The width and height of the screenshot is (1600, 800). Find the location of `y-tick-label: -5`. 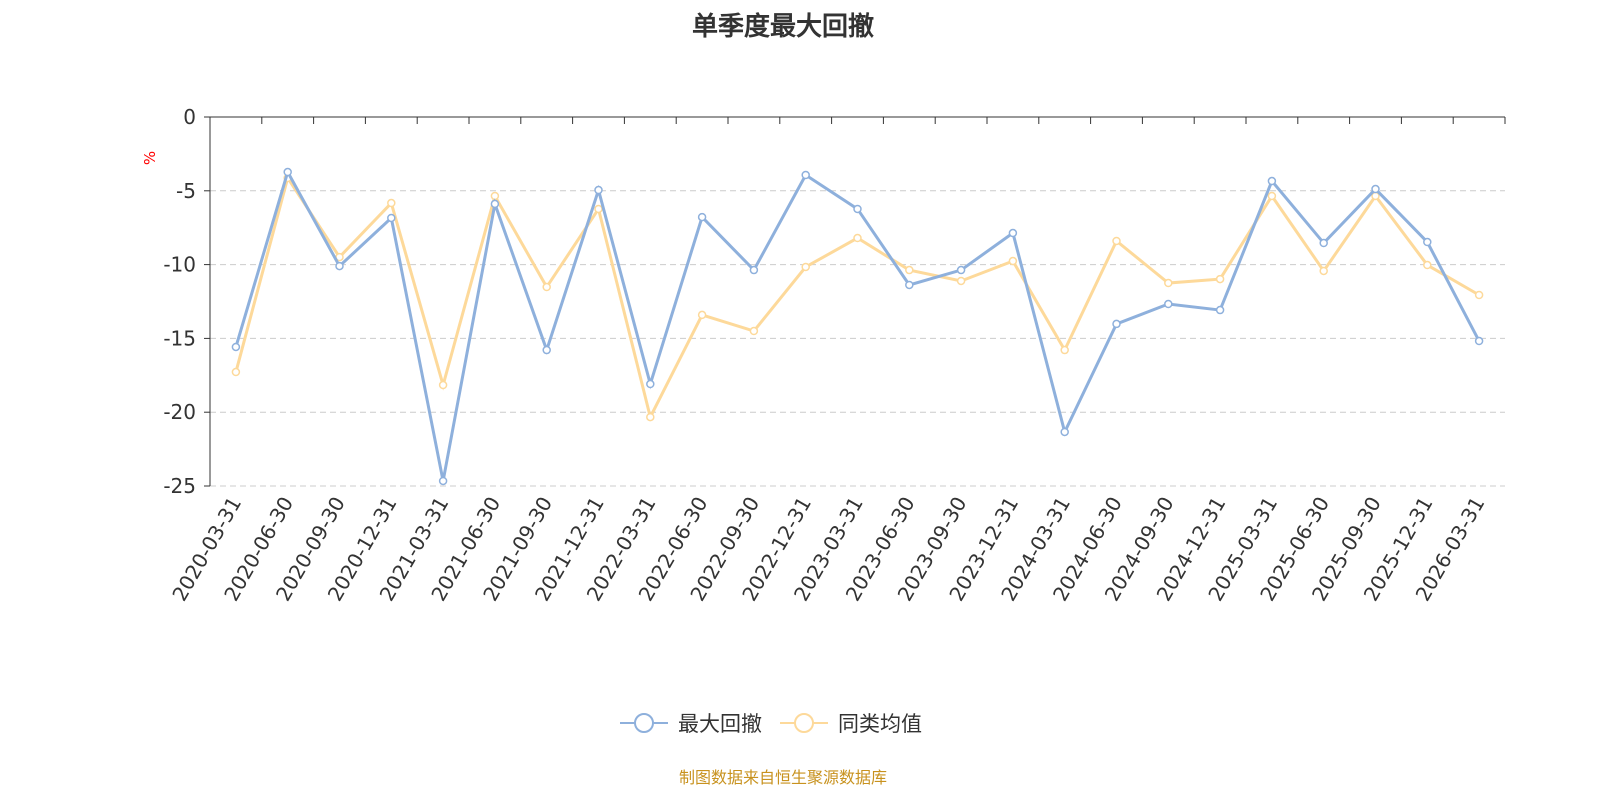

y-tick-label: -5 is located at coordinates (186, 191).